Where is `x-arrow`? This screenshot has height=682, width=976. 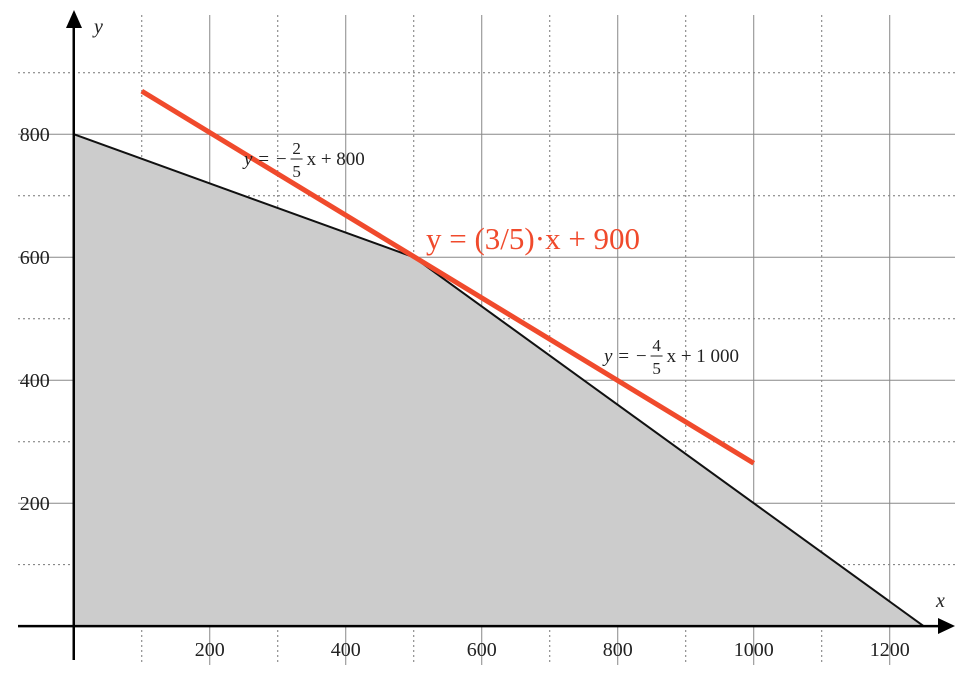
x-arrow is located at coordinates (946, 626).